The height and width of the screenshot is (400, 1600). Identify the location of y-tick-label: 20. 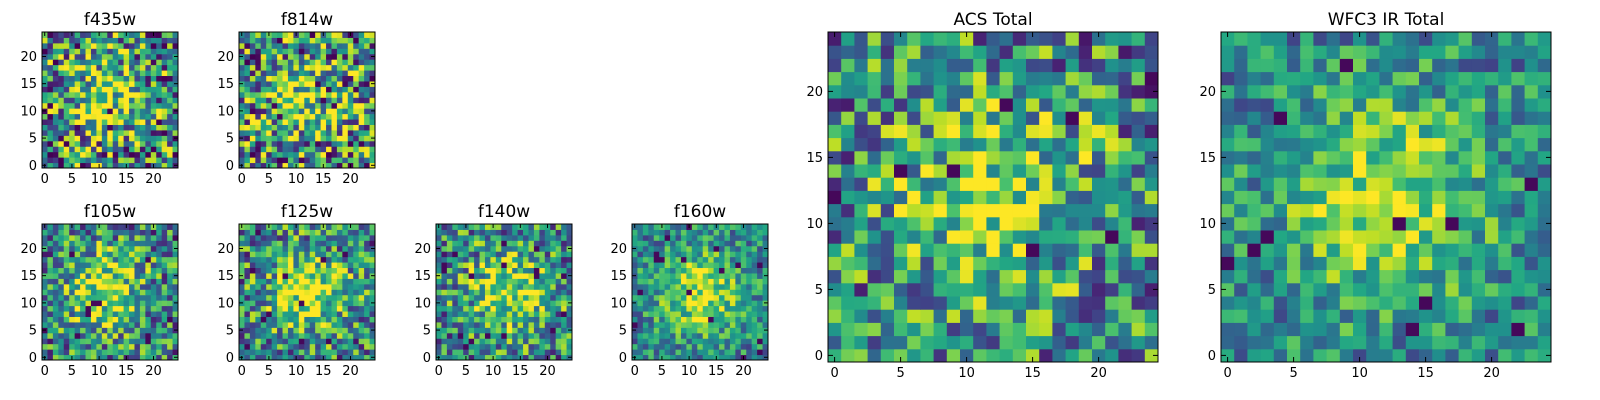
(225, 249).